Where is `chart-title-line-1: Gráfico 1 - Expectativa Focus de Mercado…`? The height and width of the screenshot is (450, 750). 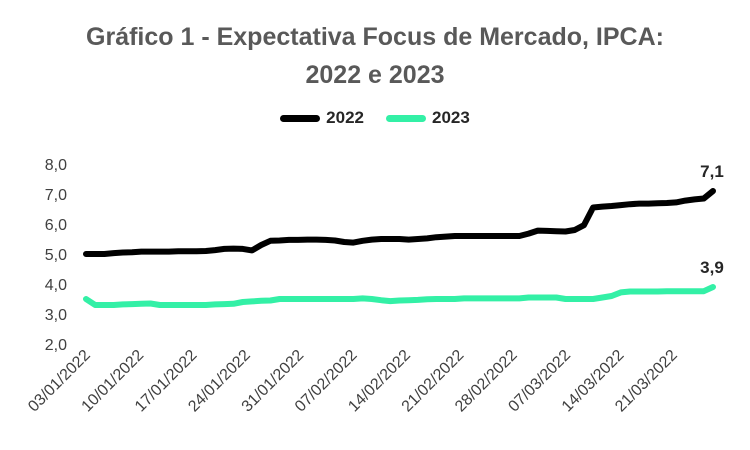 chart-title-line-1: Gráfico 1 - Expectativa Focus de Mercado… is located at coordinates (375, 37).